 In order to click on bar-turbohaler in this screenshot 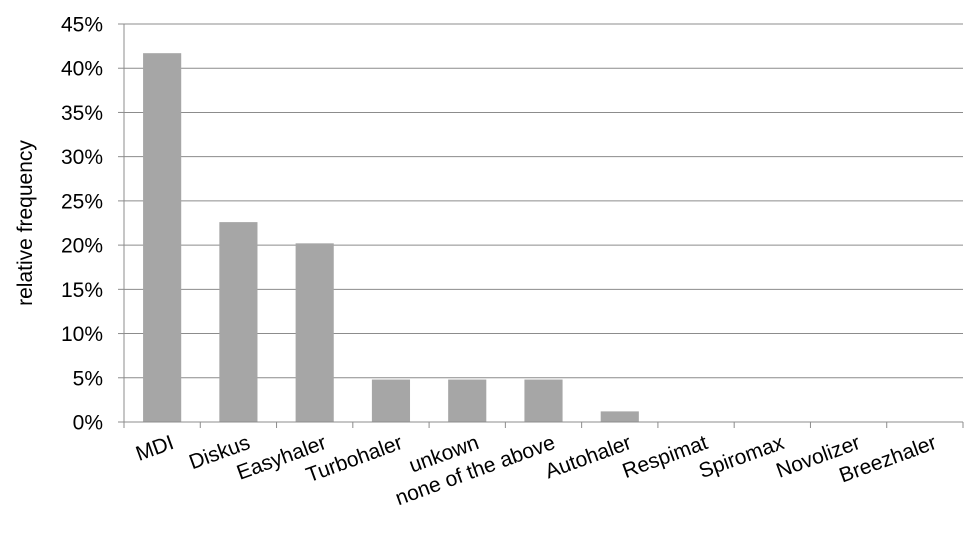, I will do `click(391, 401)`.